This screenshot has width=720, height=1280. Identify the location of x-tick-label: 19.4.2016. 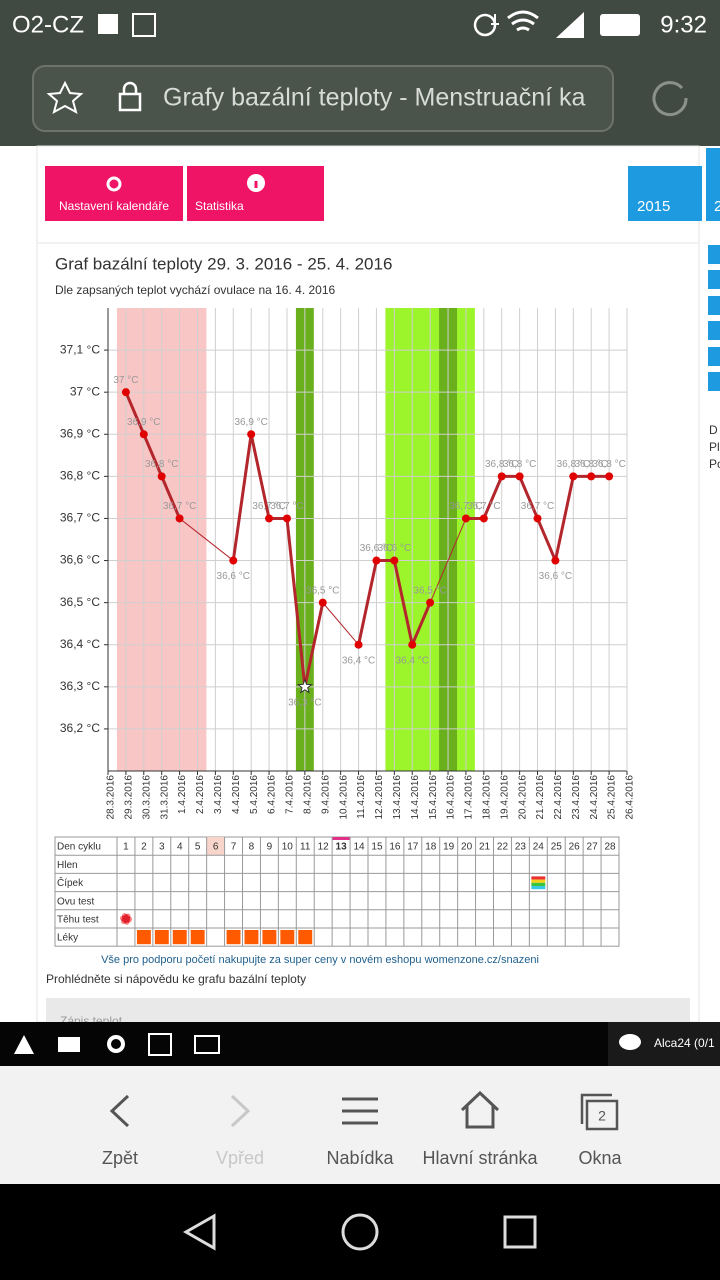
(504, 797).